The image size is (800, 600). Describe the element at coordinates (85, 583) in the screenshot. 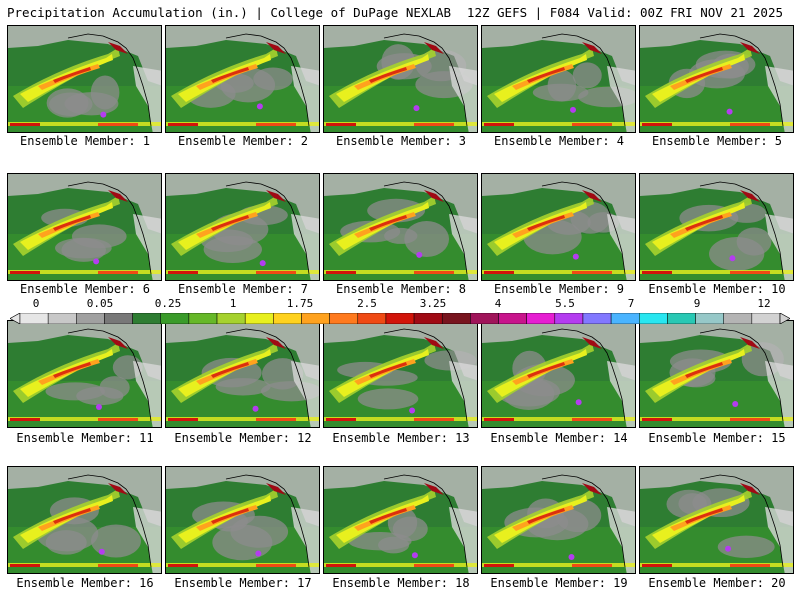

I see `ensemble-caption-16: Ensemble Member: 16` at that location.